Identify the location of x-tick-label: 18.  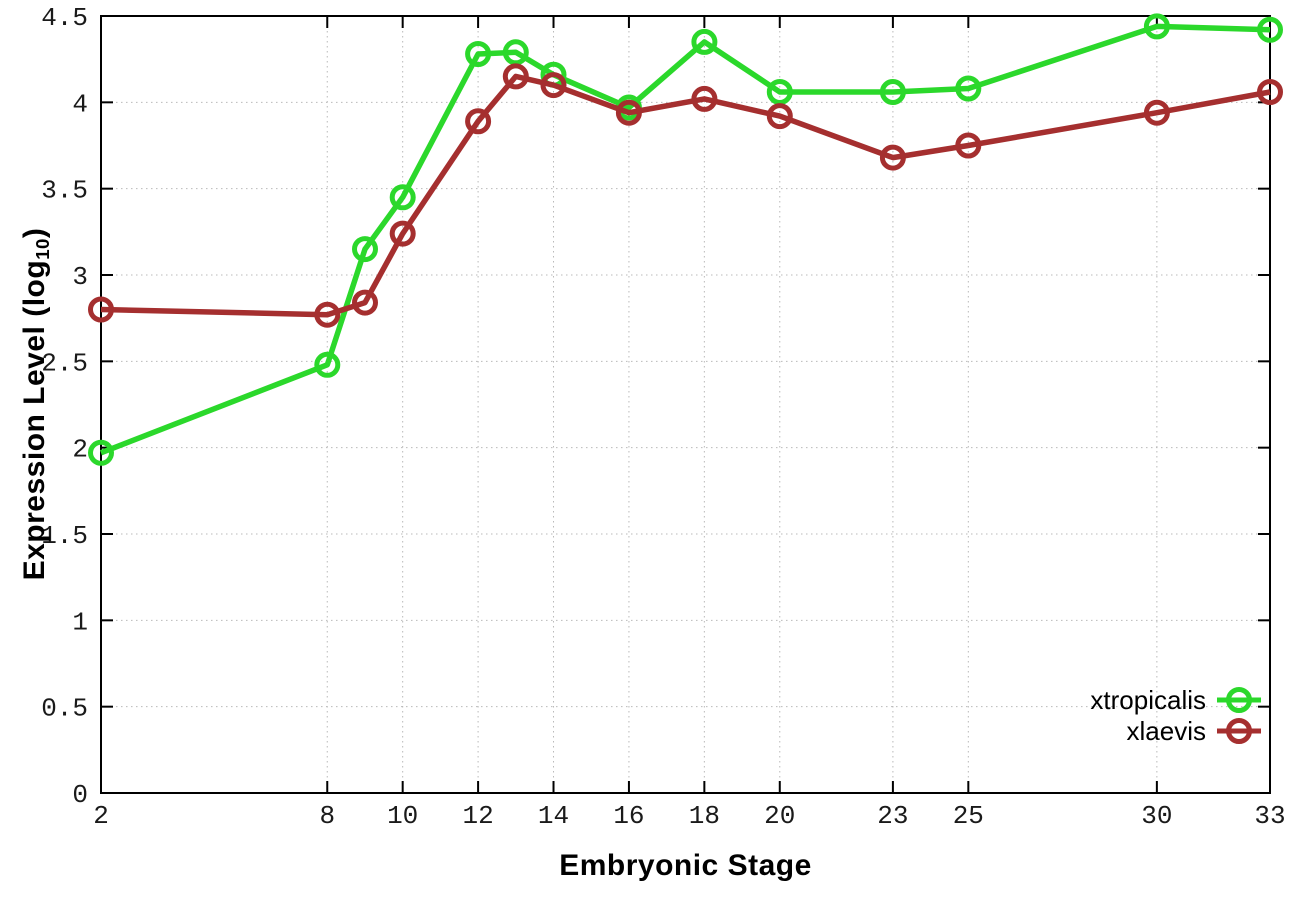
(704, 816).